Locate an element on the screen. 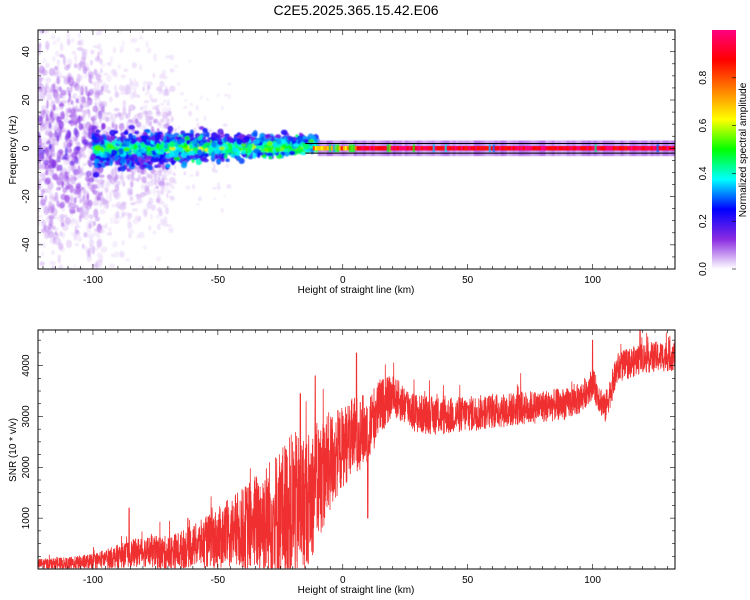 The image size is (750, 600). y-tick-label: 4000 is located at coordinates (26, 365).